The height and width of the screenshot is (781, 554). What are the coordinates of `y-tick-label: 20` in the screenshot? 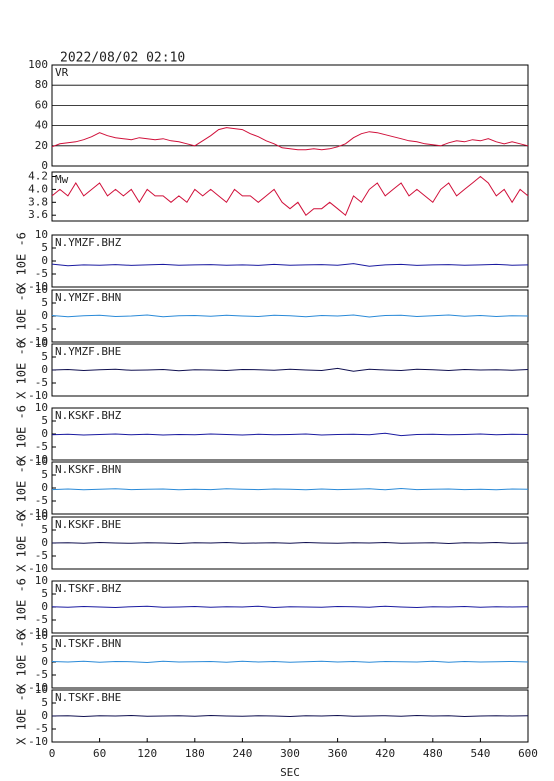 It's located at (41, 145).